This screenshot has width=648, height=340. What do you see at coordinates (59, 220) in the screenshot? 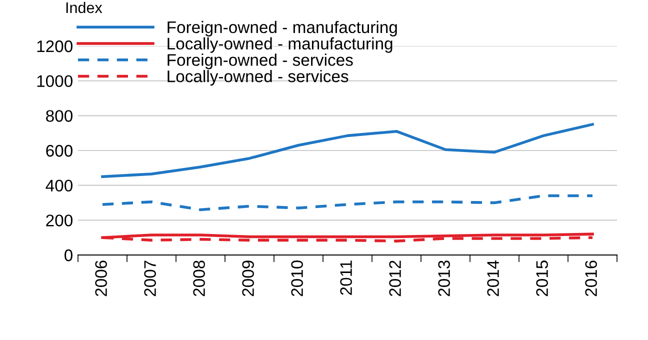
I see `y-tick-label: 200` at bounding box center [59, 220].